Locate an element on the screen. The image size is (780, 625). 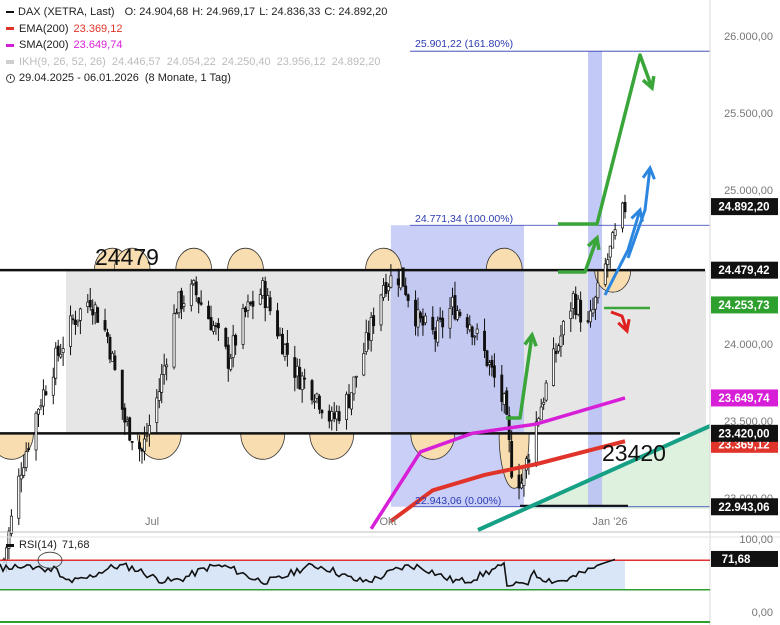
y-tick-label: 25.000,00 is located at coordinates (748, 191).